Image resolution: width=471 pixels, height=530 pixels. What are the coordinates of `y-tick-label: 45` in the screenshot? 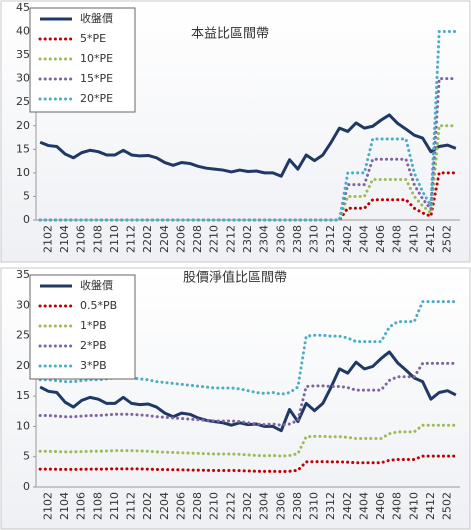 It's located at (23, 7).